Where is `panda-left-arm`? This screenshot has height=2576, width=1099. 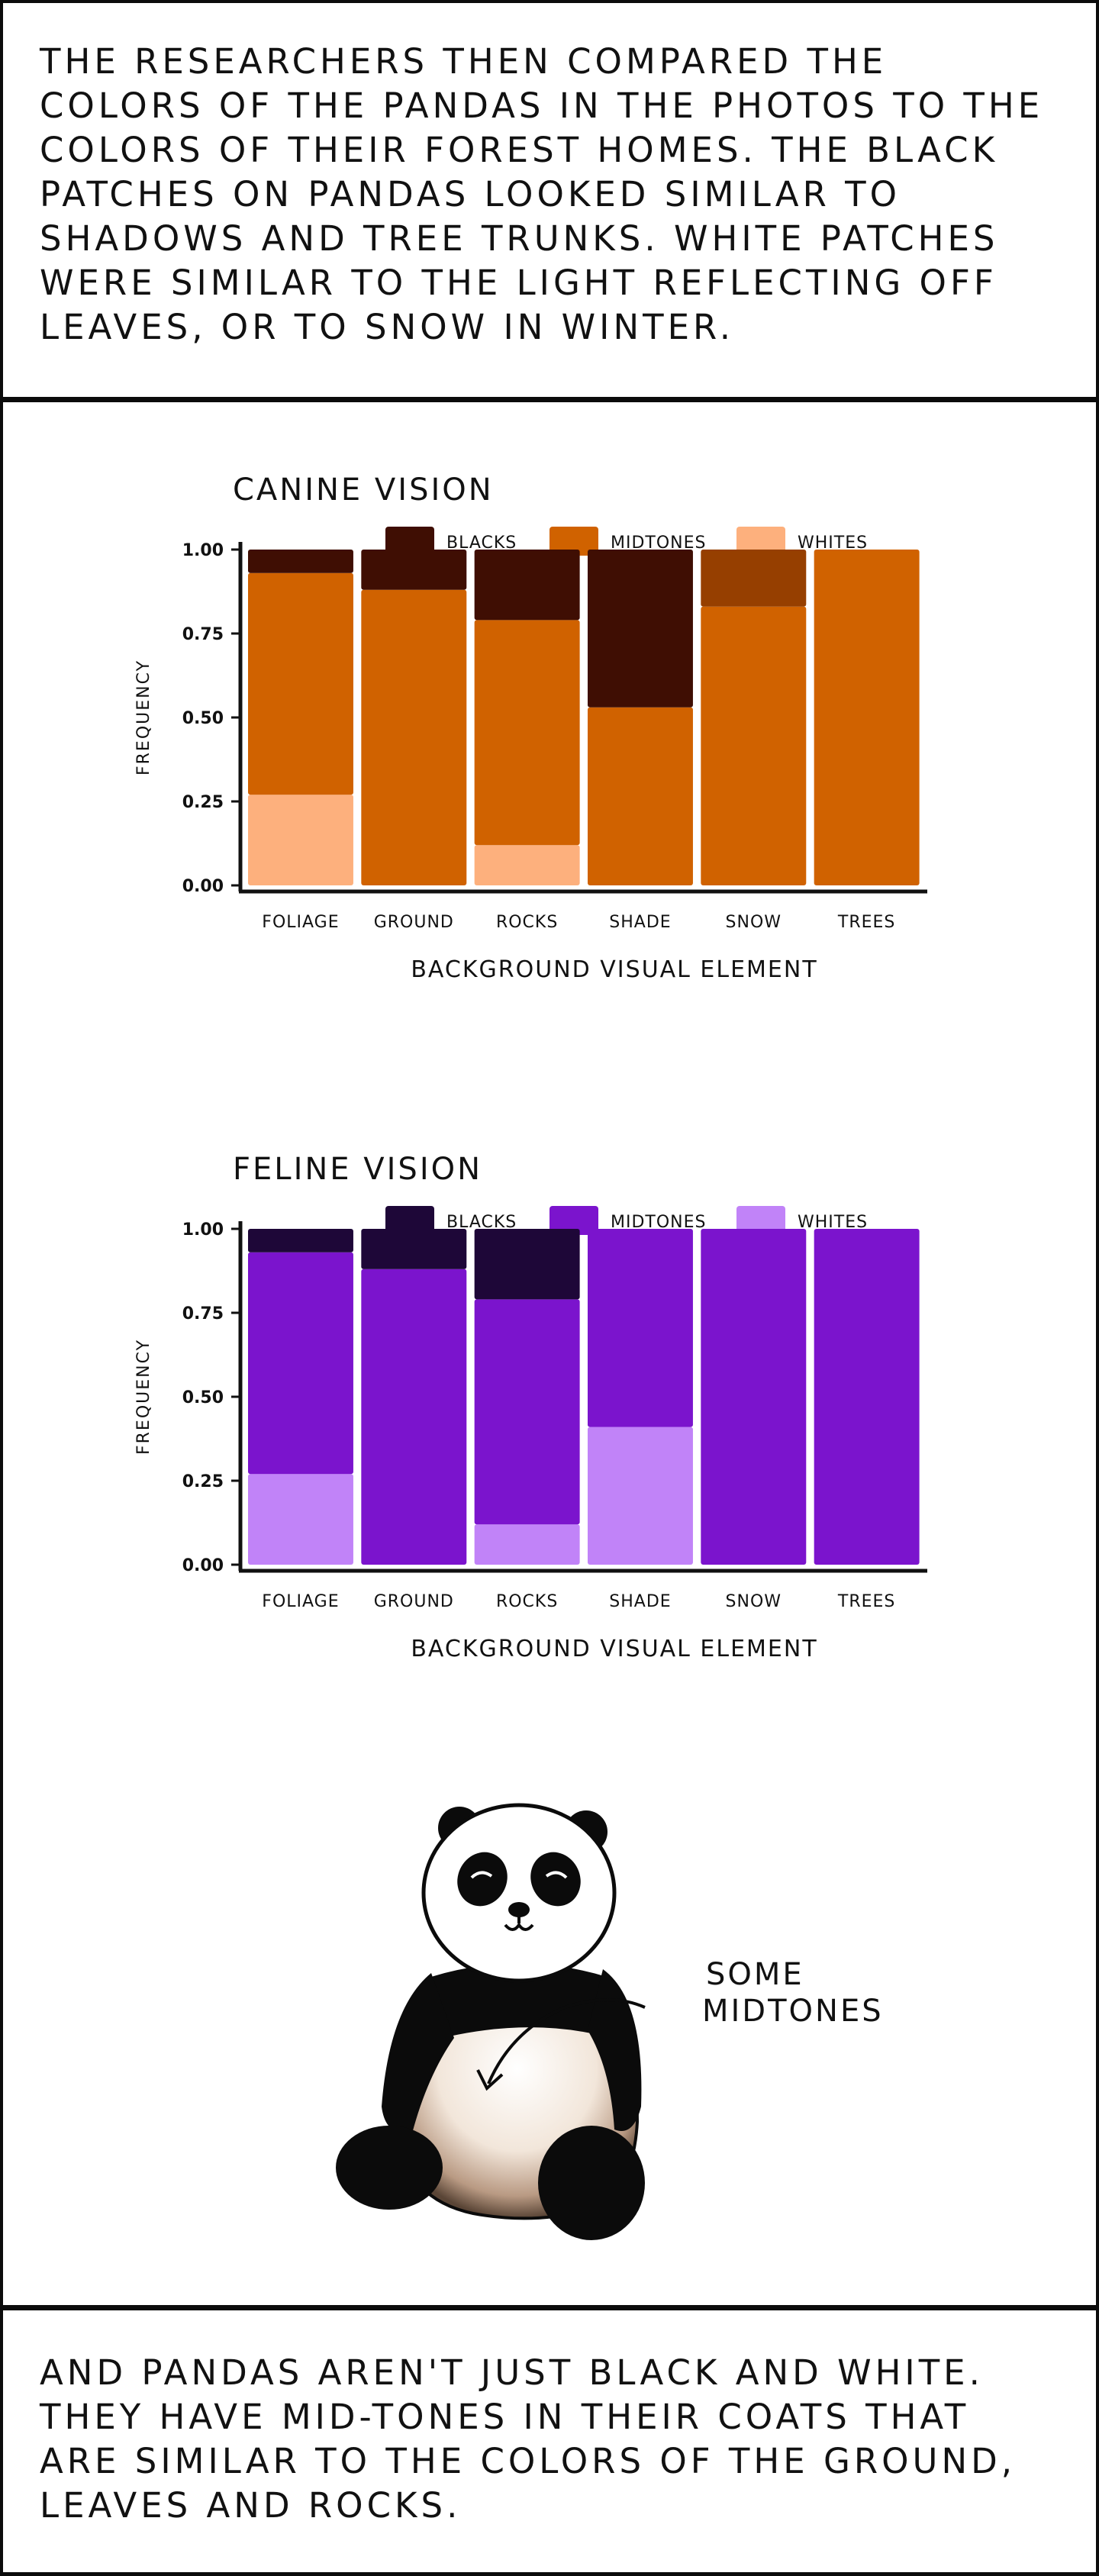
panda-left-arm is located at coordinates (418, 2054).